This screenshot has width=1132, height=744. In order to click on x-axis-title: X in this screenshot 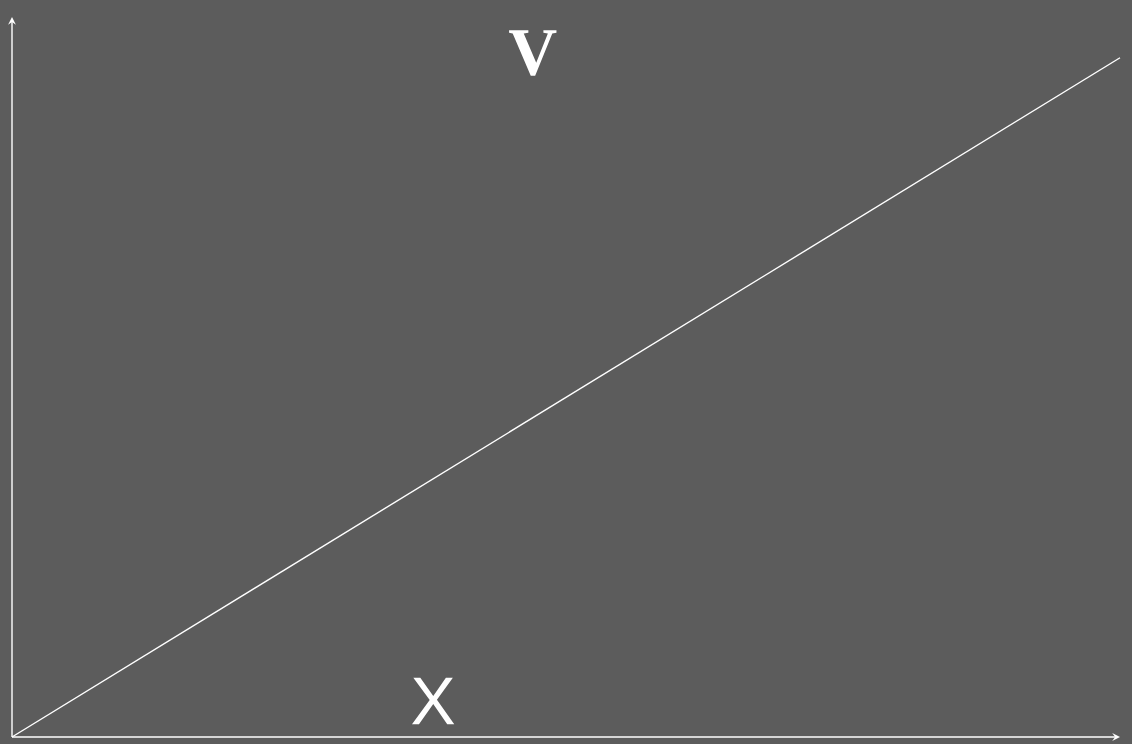, I will do `click(433, 701)`.